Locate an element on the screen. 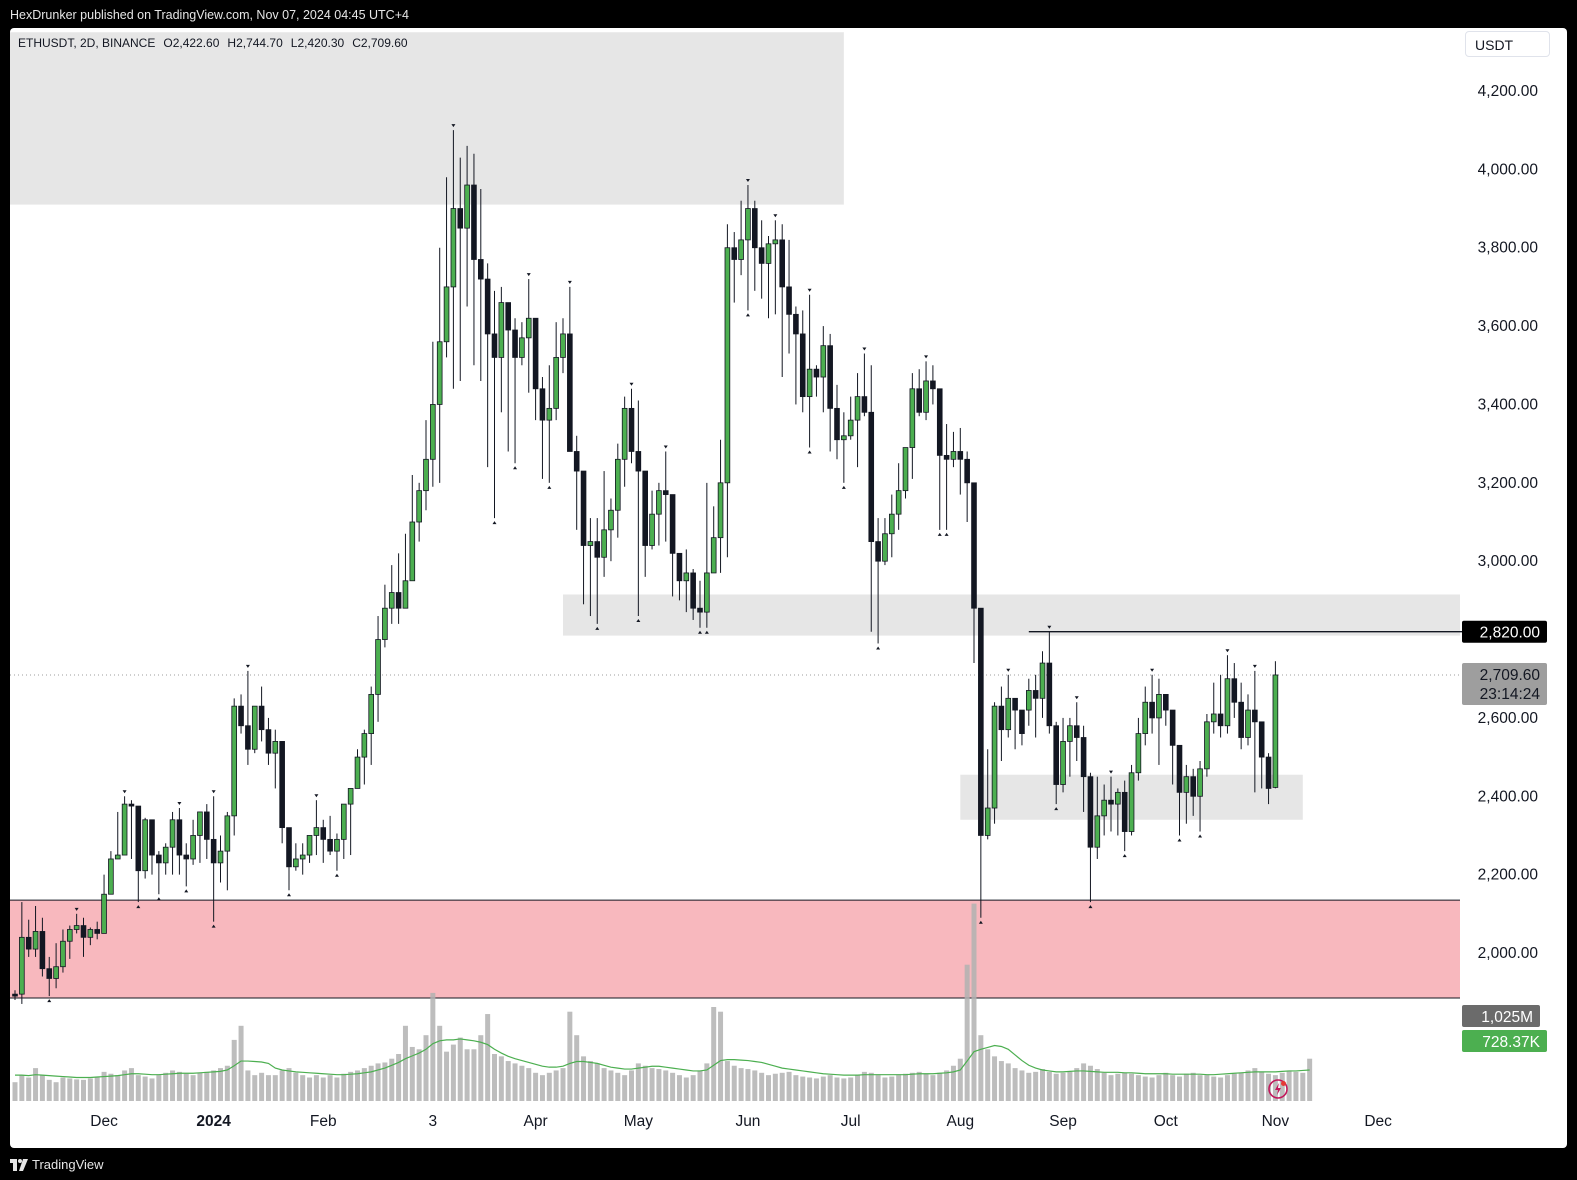  symbol-label: ETHUSDT, 2D, BINANCE is located at coordinates (87, 43).